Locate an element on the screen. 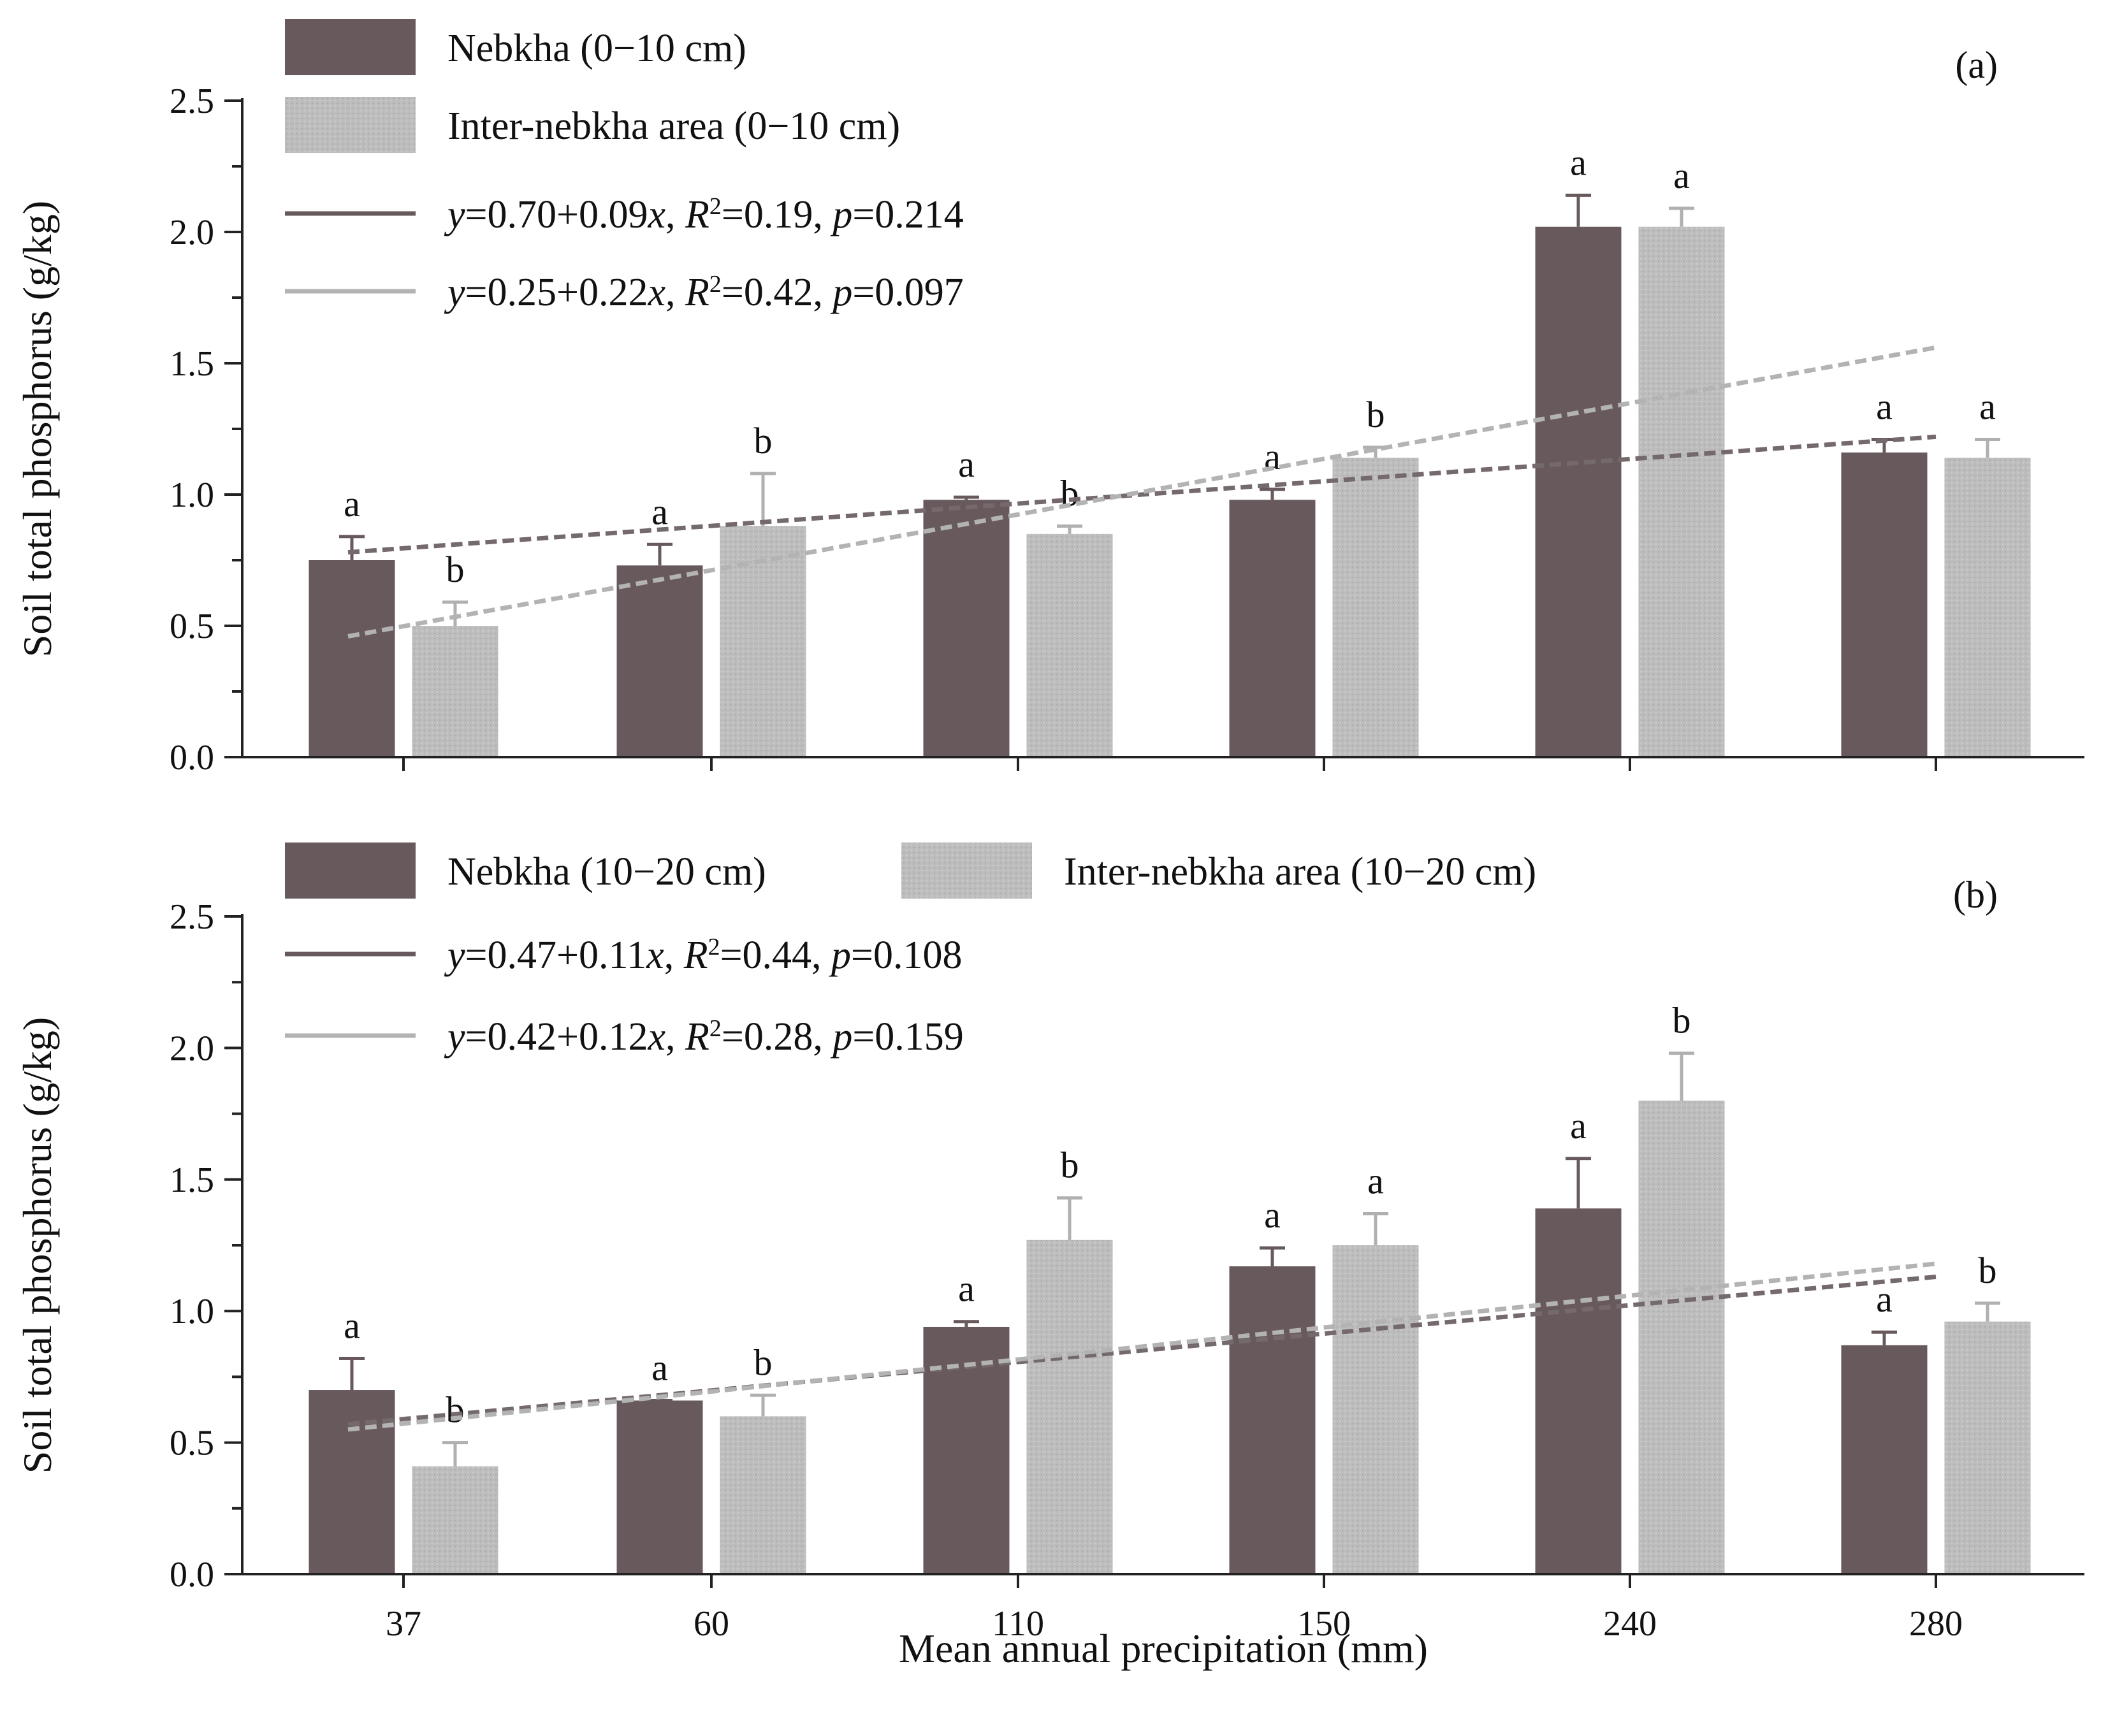 The width and height of the screenshot is (2108, 1736). legend-equation-part: =0.28, is located at coordinates (777, 1037).